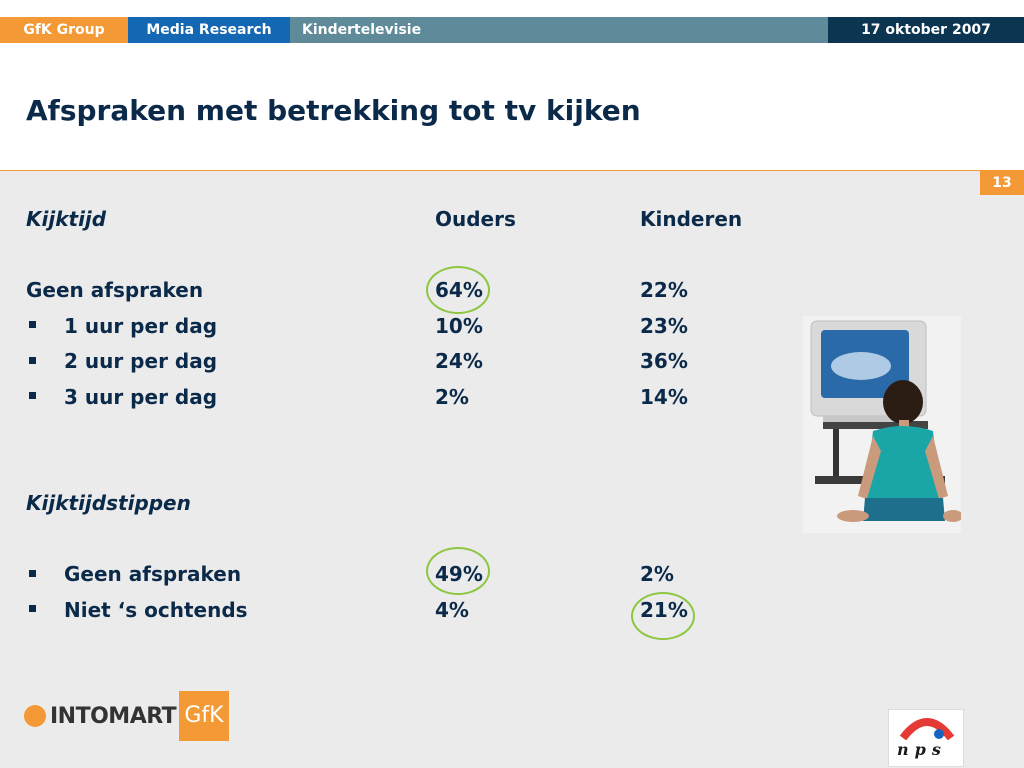 This screenshot has height=768, width=1024. Describe the element at coordinates (1002, 183) in the screenshot. I see `page-number: 13` at that location.